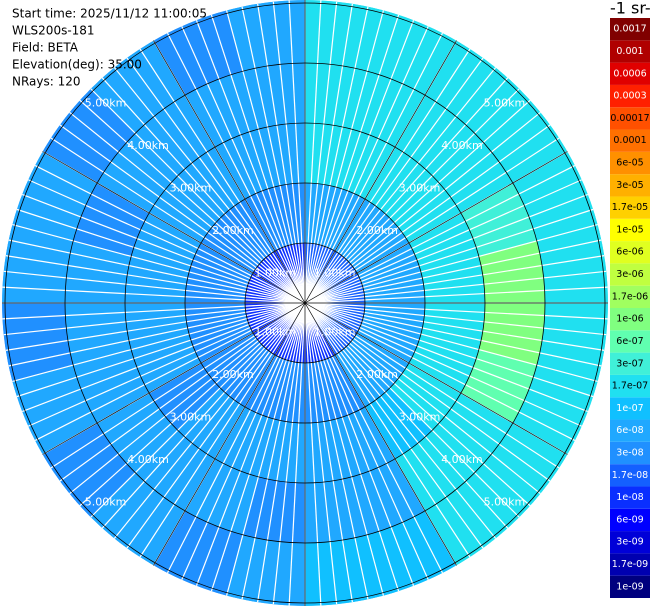  What do you see at coordinates (629, 453) in the screenshot?
I see `colorbar-label: 3e-08` at bounding box center [629, 453].